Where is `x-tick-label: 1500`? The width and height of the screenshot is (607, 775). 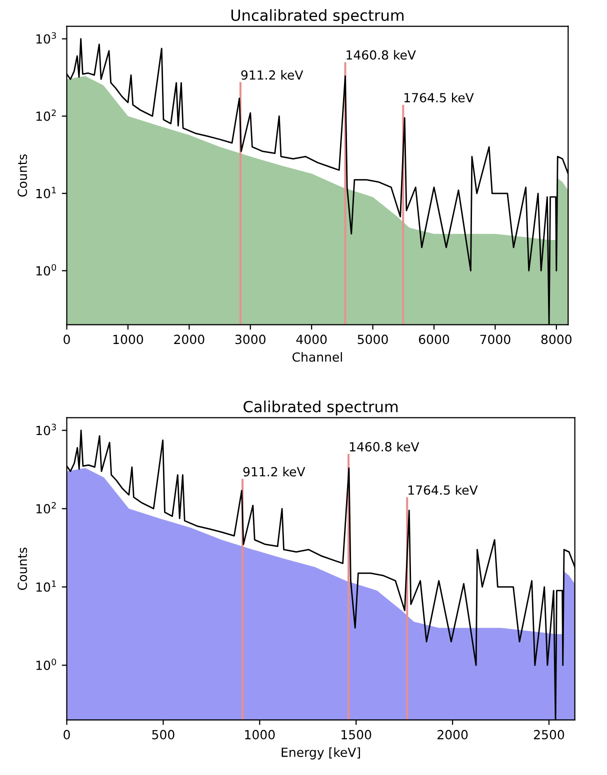
x-tick-label: 1500 is located at coordinates (357, 735).